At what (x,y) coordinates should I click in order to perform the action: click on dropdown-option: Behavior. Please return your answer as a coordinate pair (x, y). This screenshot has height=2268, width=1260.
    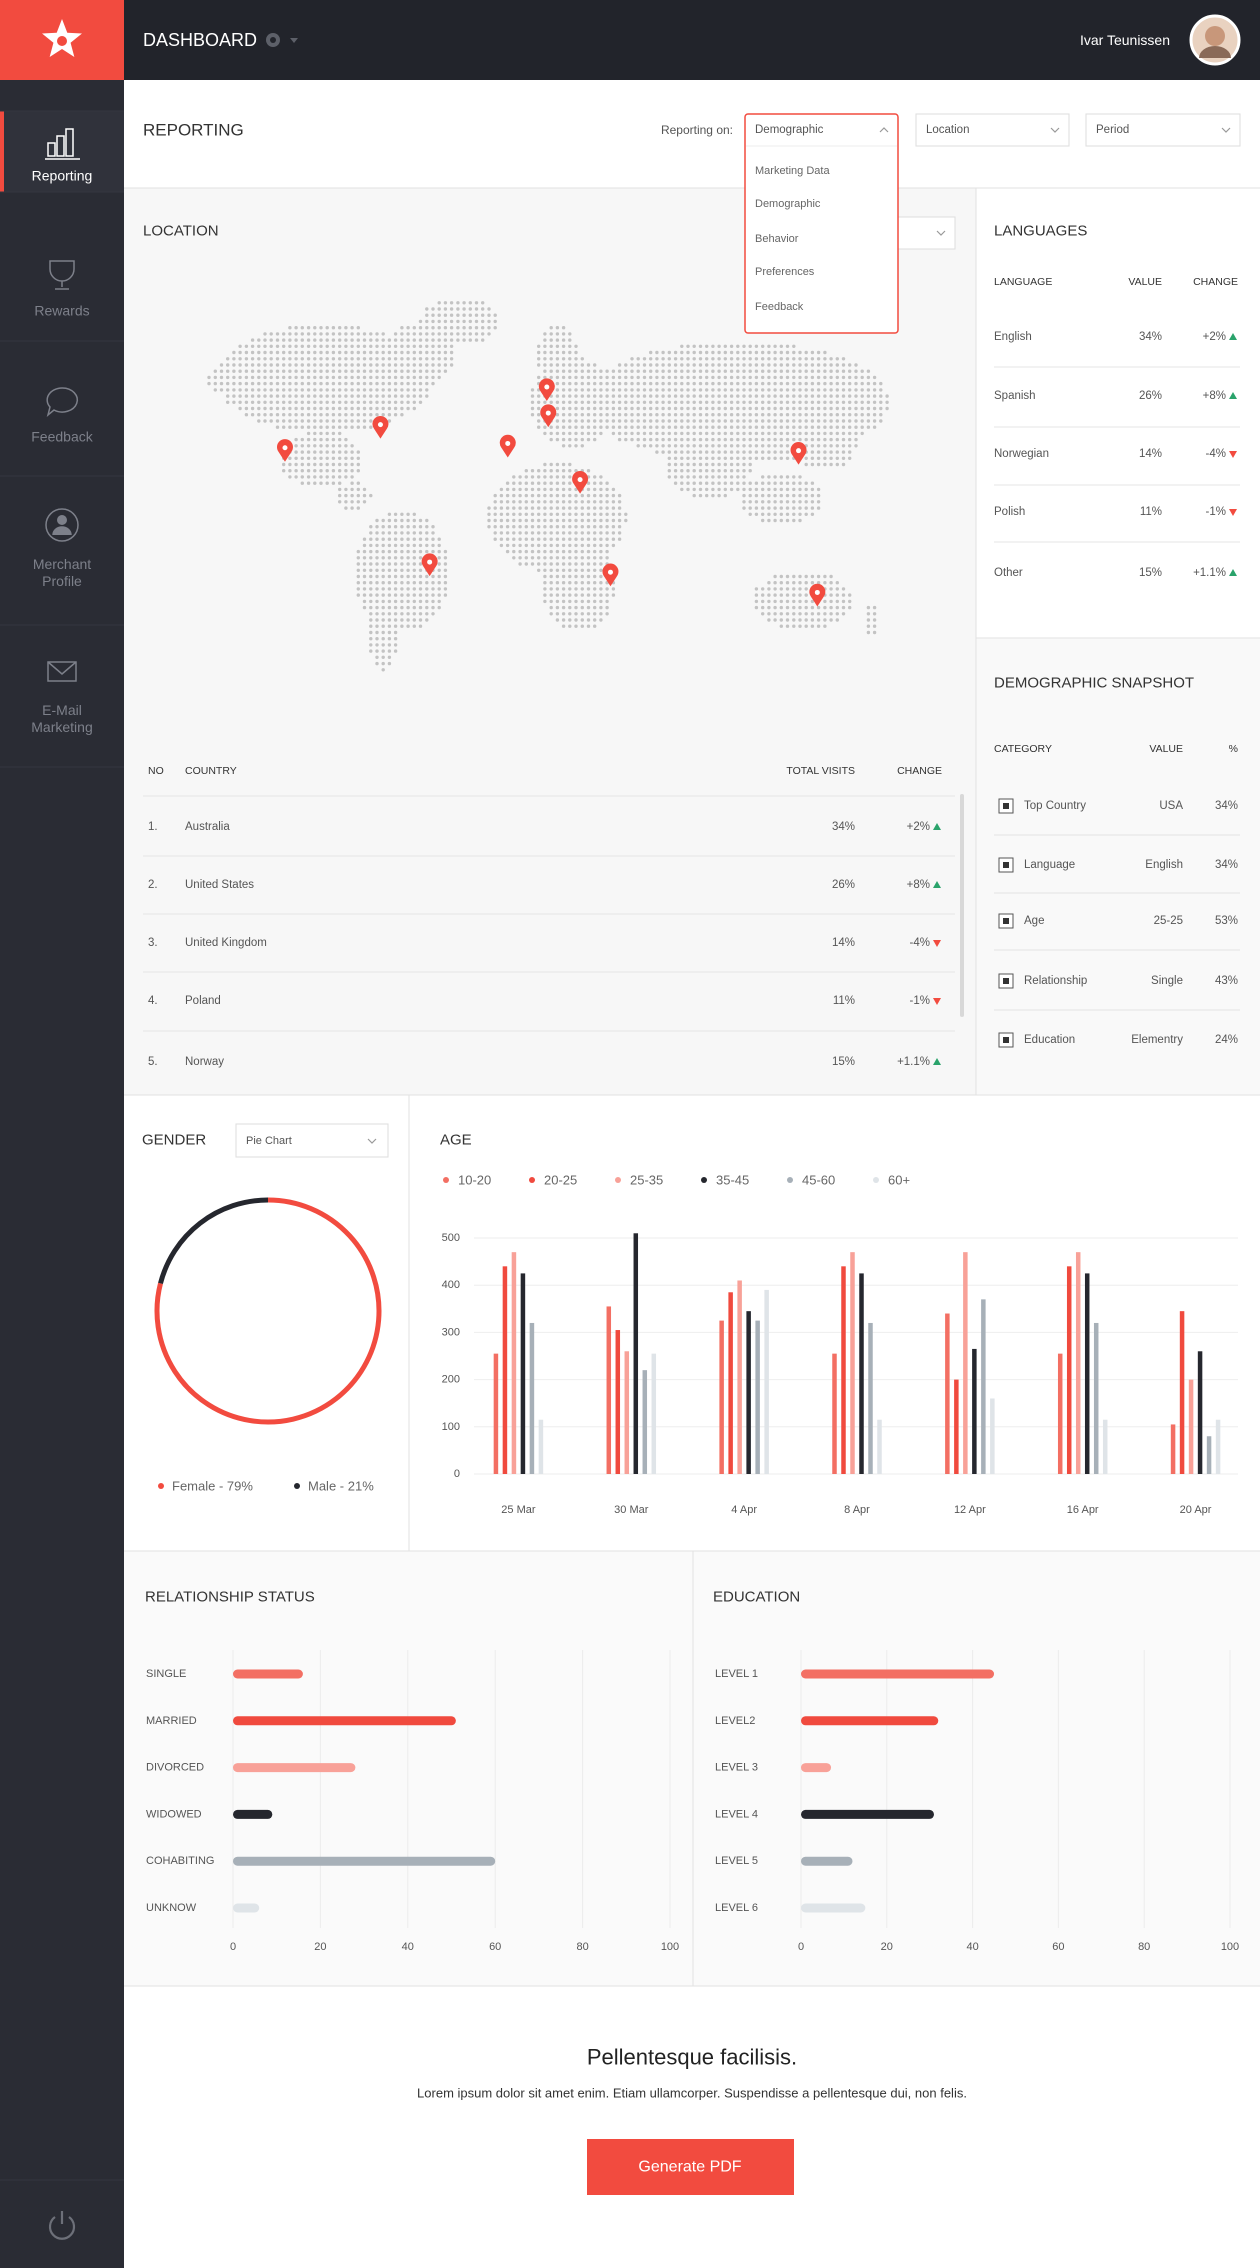
    Looking at the image, I should click on (777, 239).